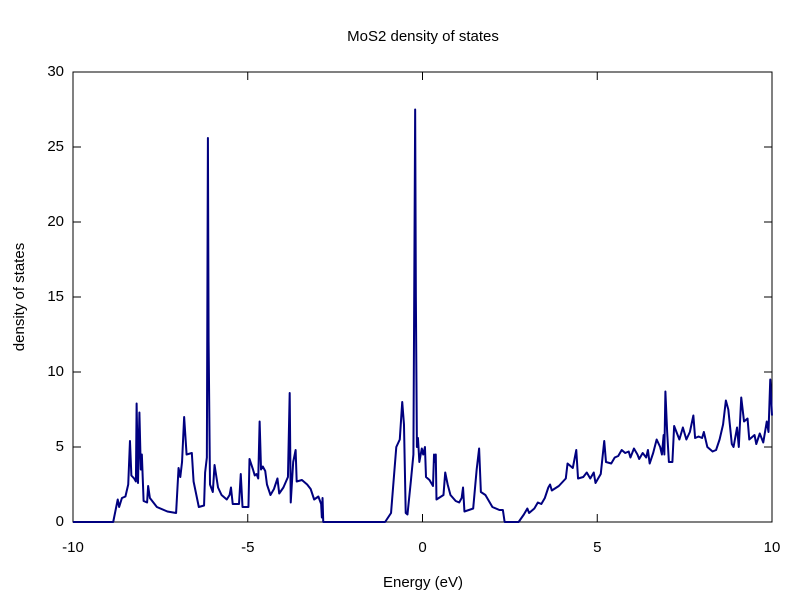  Describe the element at coordinates (55, 71) in the screenshot. I see `y-tick-label: 30` at that location.